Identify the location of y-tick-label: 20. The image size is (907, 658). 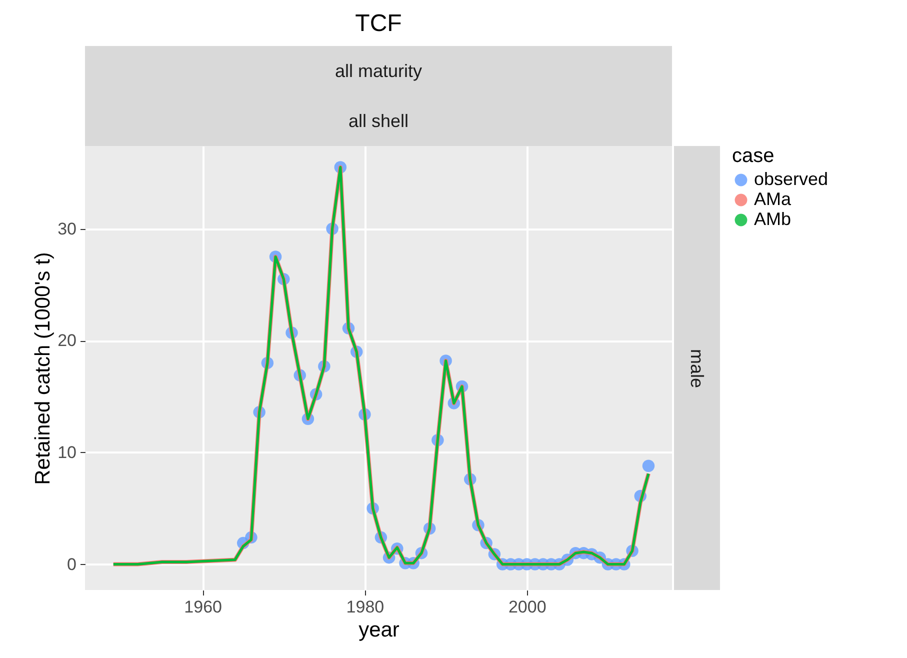
(67, 340).